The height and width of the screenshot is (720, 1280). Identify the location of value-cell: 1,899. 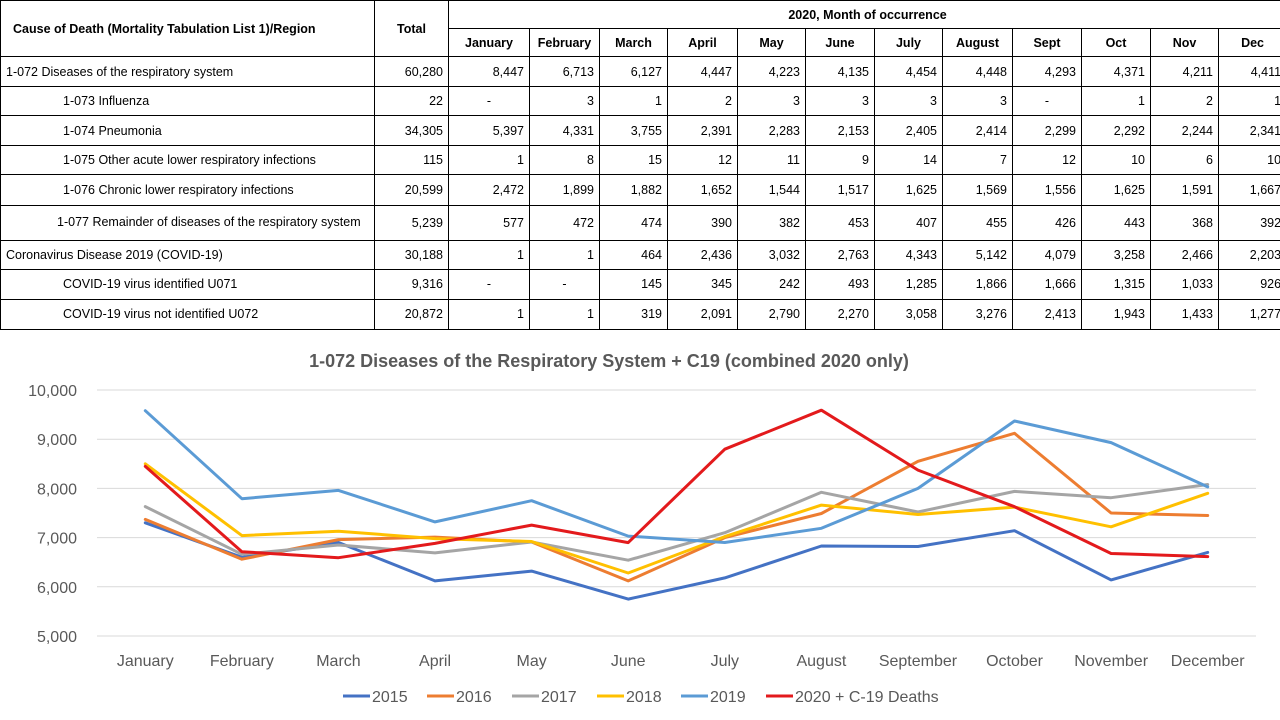
(564, 190).